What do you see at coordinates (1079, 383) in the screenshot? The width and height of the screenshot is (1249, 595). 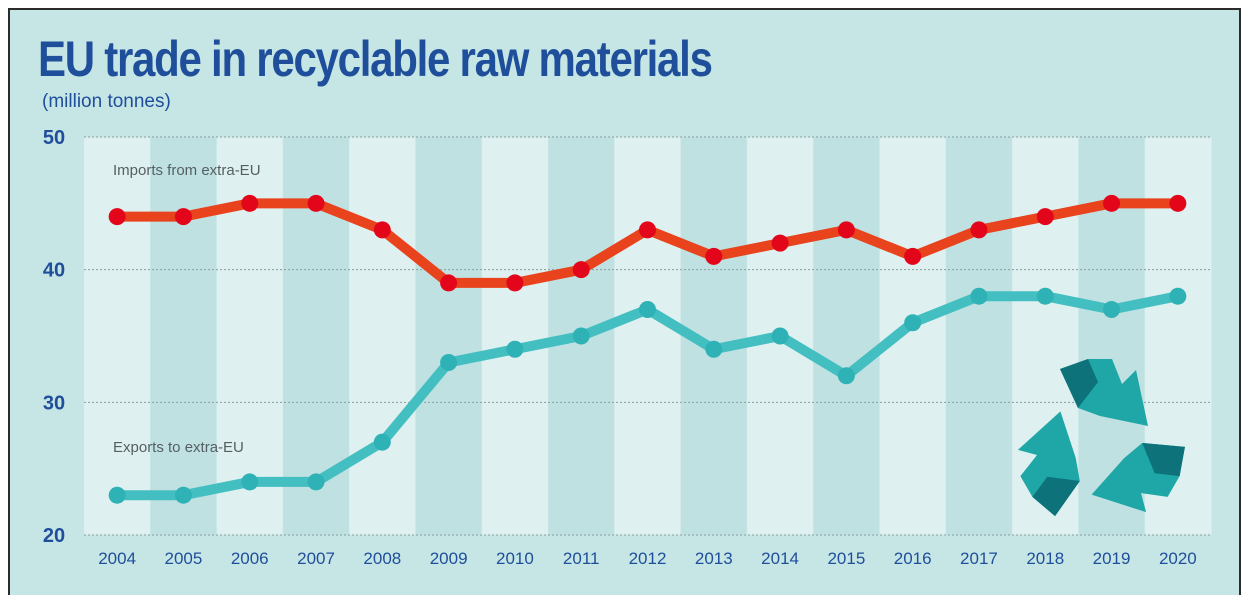 I see `recycle-arrow-shade` at bounding box center [1079, 383].